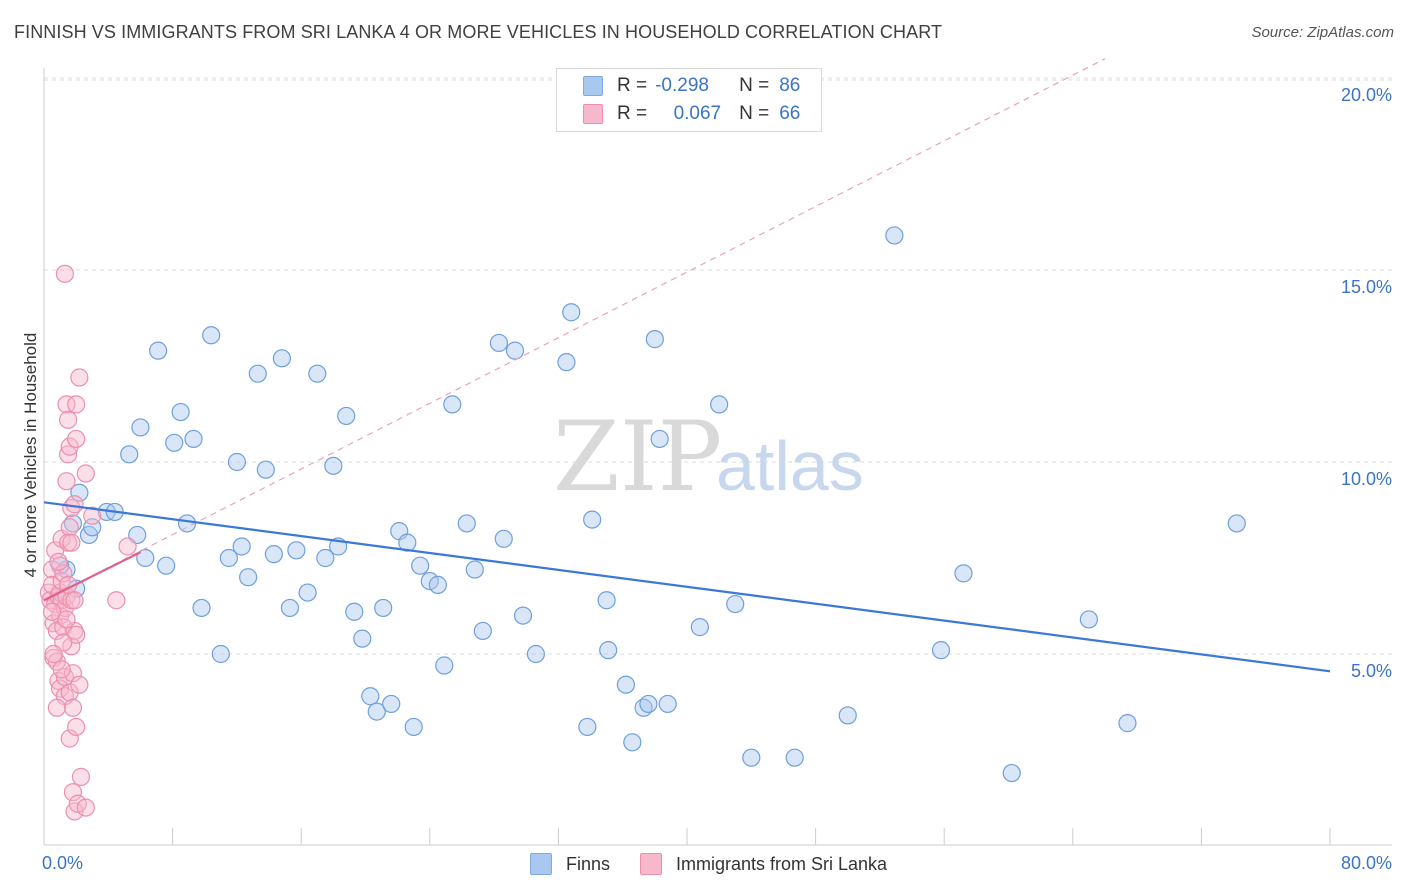 The height and width of the screenshot is (892, 1406). What do you see at coordinates (689, 100) in the screenshot?
I see `legend: R = -0.298 N = 86 R = 0.067 N = 66` at bounding box center [689, 100].